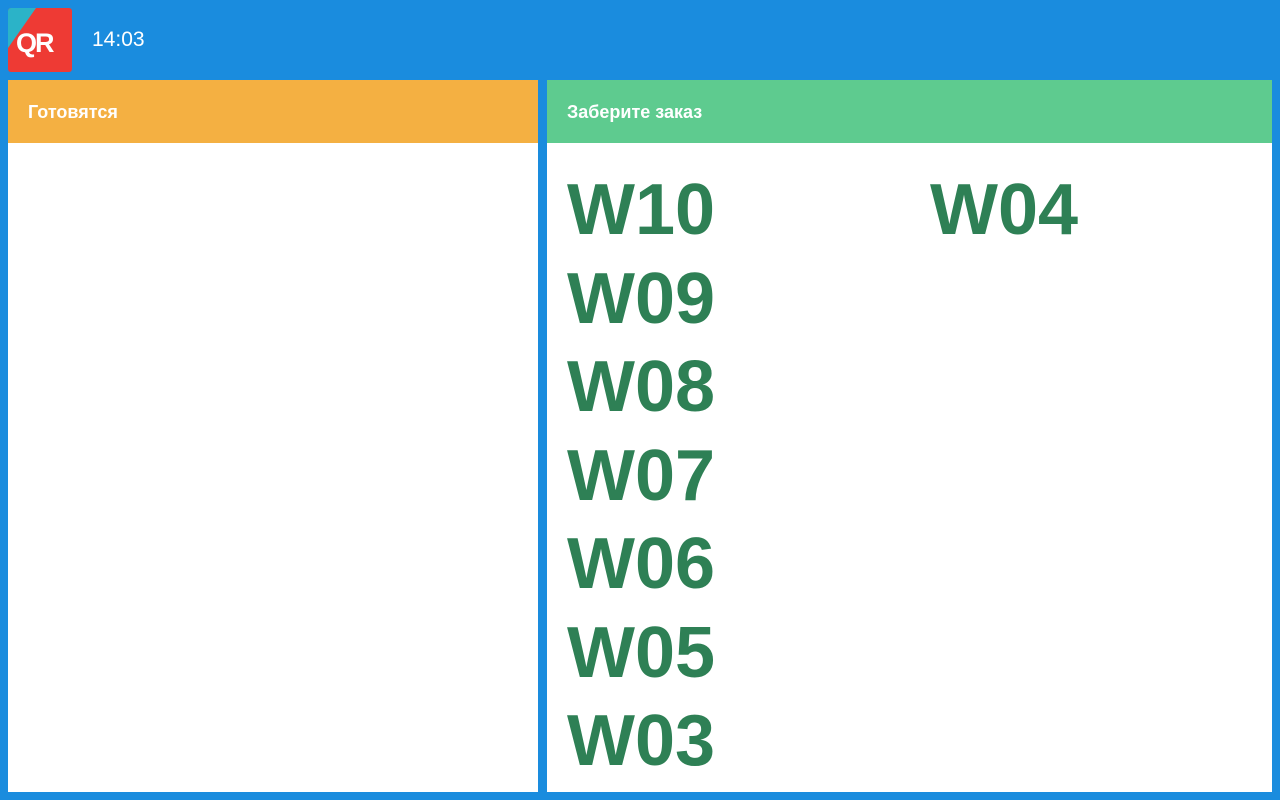  Describe the element at coordinates (641, 210) in the screenshot. I see `order-number: W10` at that location.